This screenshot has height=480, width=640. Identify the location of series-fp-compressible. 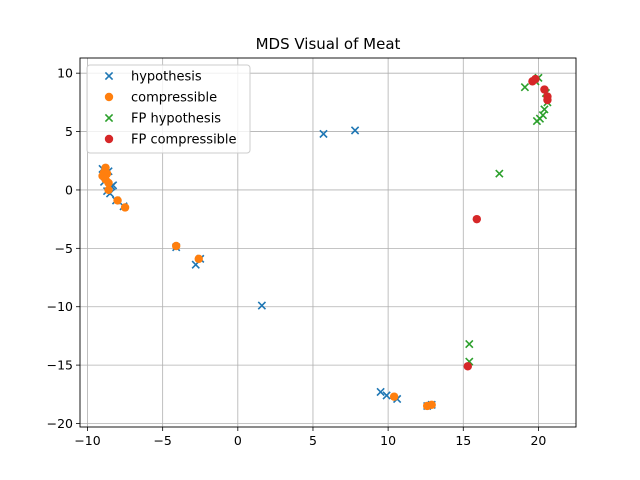
(507, 222).